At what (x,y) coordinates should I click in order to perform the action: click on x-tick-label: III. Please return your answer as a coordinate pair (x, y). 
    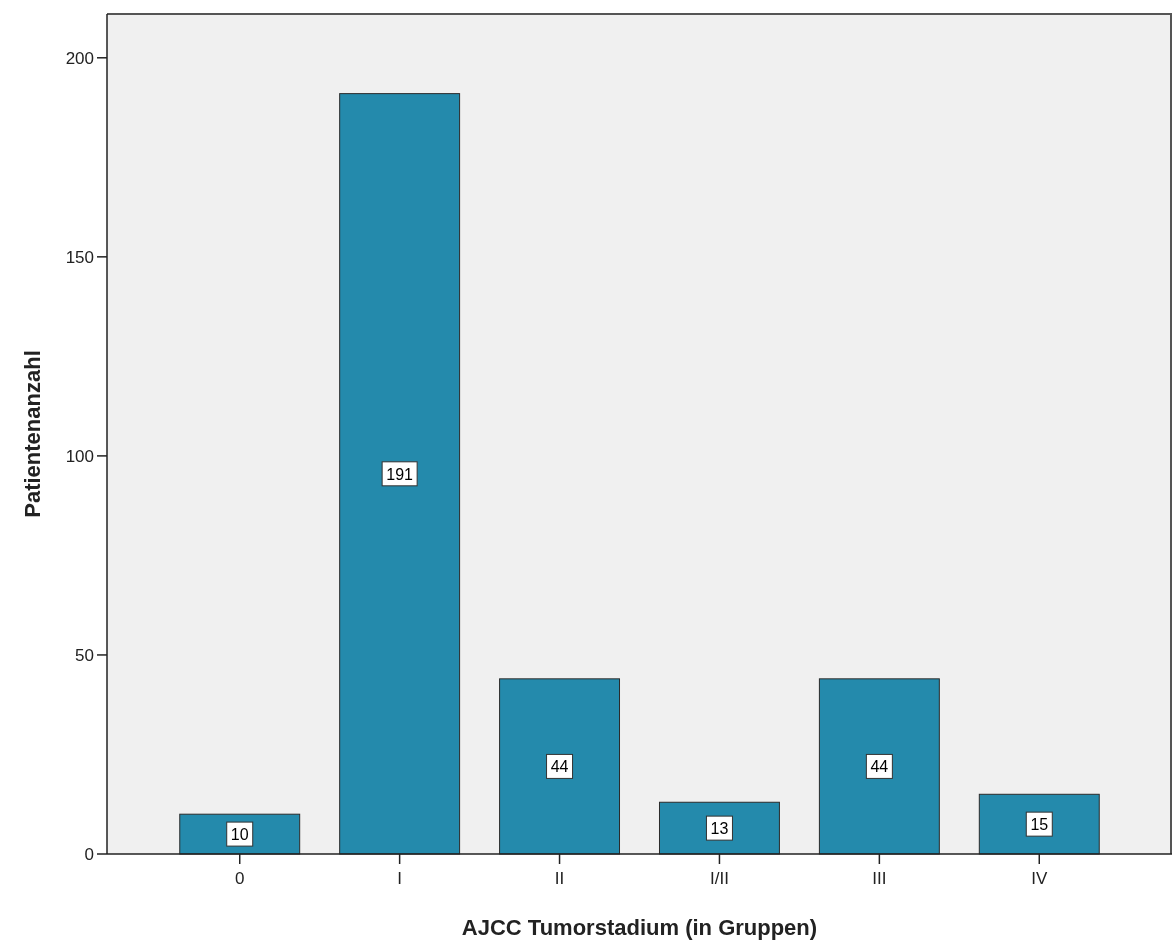
    Looking at the image, I should click on (879, 878).